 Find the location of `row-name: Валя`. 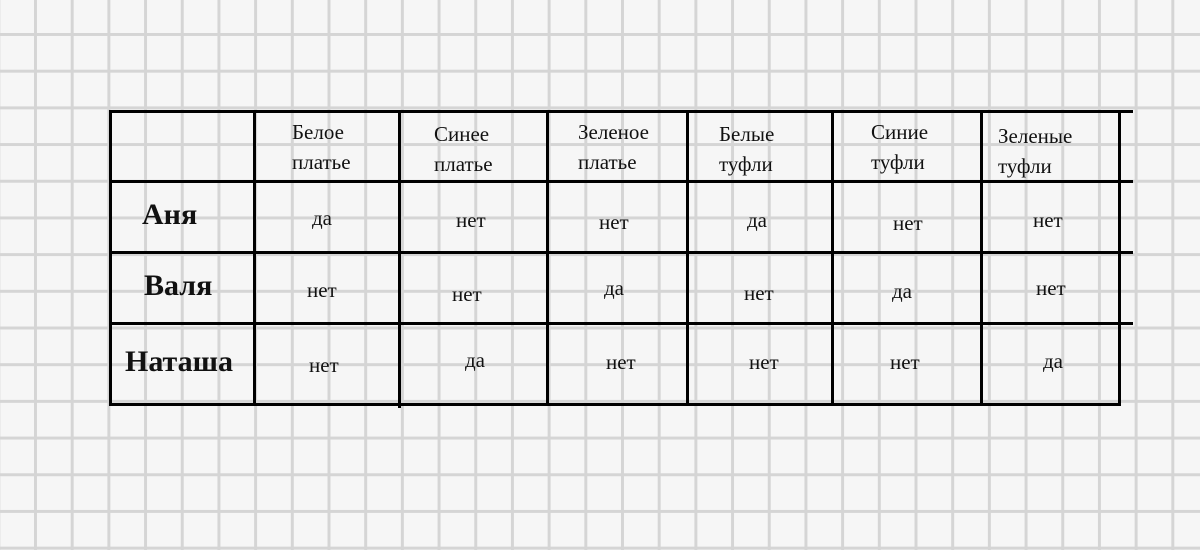

row-name: Валя is located at coordinates (178, 285).